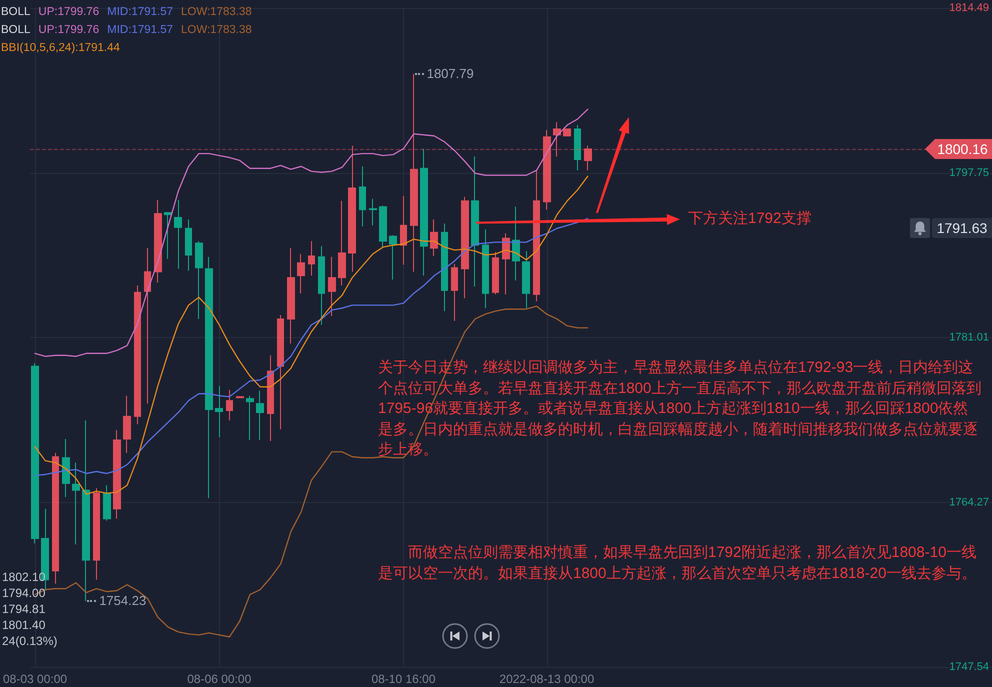 The width and height of the screenshot is (992, 687). Describe the element at coordinates (678, 563) in the screenshot. I see `annotation: 而做空点位则需要相对慎重，如果早盘先回到1792附近起涨，那么首次见1808-10一线是可以空一次的。如果直接从1800上方起涨，那么首次空单只考虑在1818-20一线去参与。` at that location.